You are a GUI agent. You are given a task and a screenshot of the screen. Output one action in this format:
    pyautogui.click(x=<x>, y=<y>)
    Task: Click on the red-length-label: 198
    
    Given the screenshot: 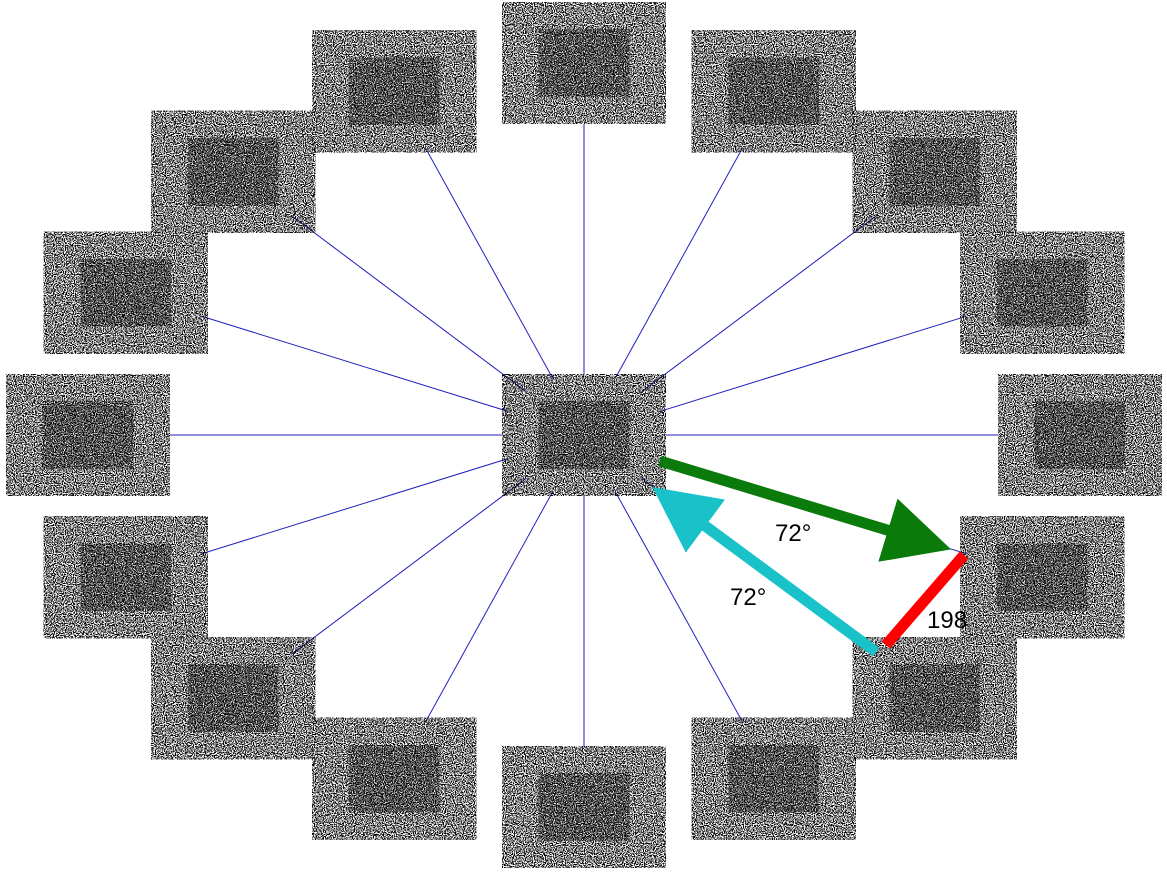 What is the action you would take?
    pyautogui.click(x=947, y=620)
    